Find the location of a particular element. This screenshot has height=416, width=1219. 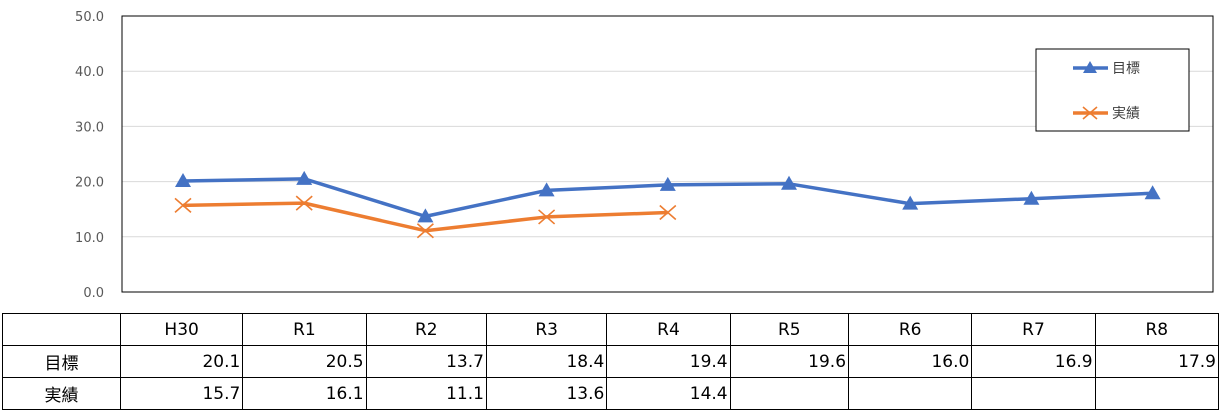

table-header-cell: R5 is located at coordinates (789, 329).